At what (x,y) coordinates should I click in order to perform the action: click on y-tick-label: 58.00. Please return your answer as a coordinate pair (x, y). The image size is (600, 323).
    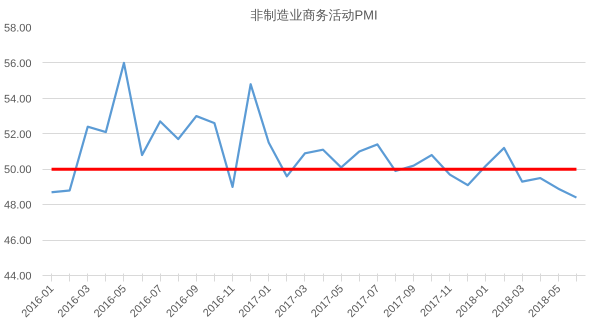
    Looking at the image, I should click on (18, 28).